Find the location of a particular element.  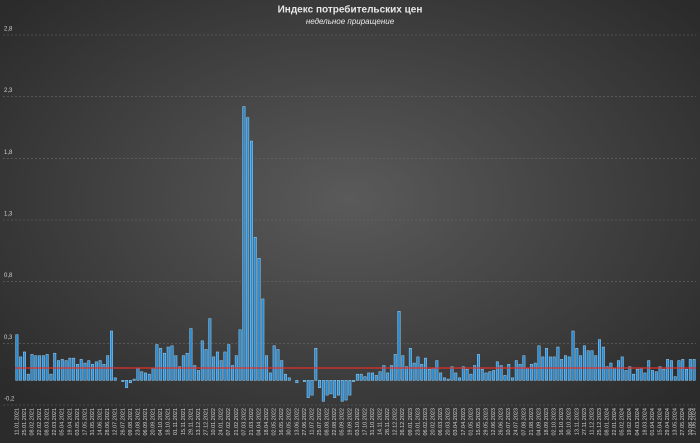

x-tick-label: 19.02.2024 is located at coordinates (630, 422).